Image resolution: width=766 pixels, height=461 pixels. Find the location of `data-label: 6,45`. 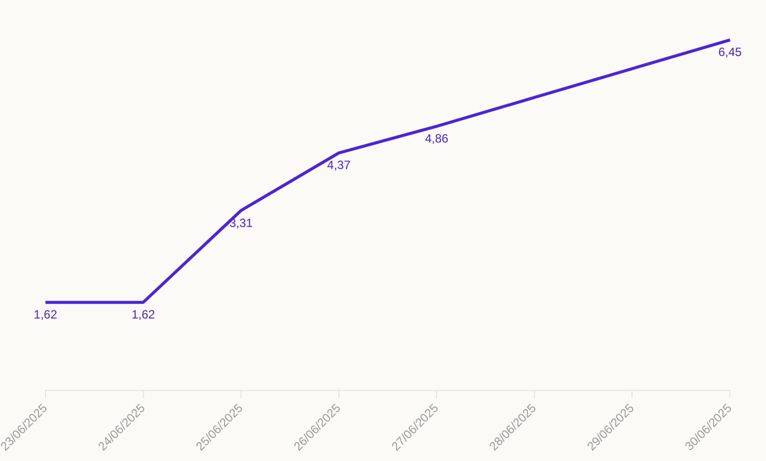

data-label: 6,45 is located at coordinates (730, 52).